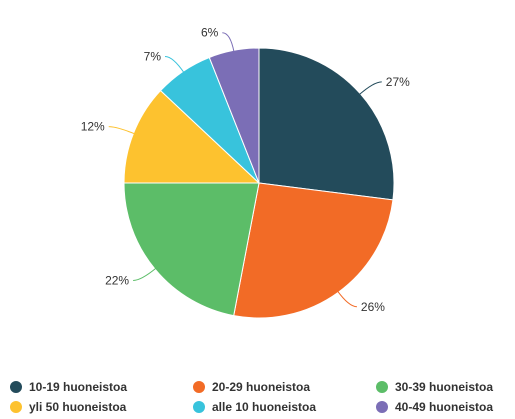  I want to click on data-label-30-39: 22%, so click(117, 281).